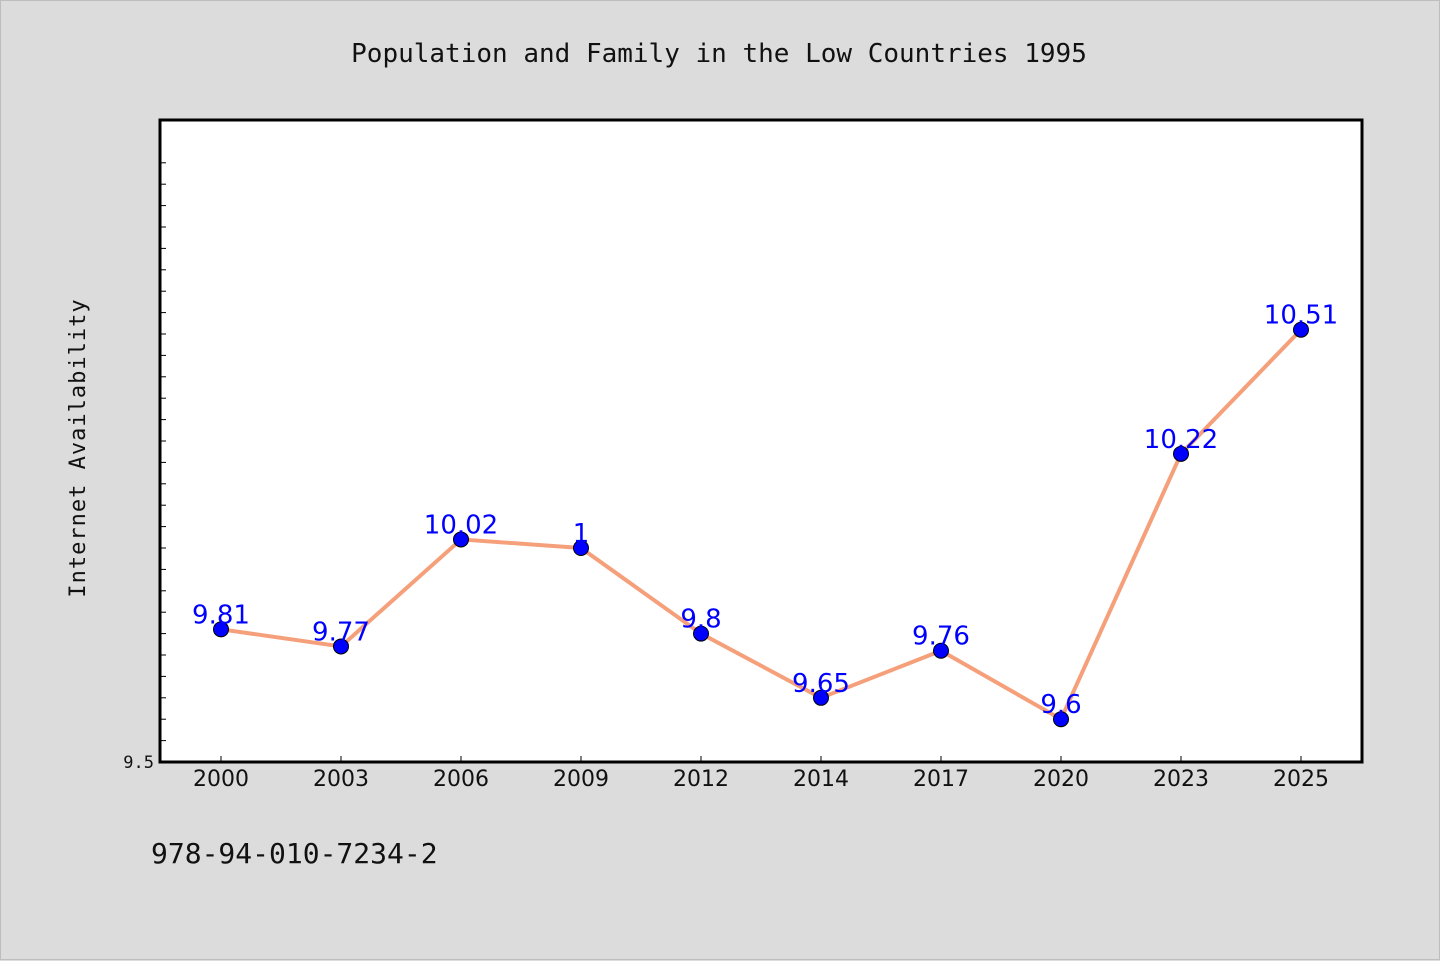  Describe the element at coordinates (221, 779) in the screenshot. I see `x-tick-label: 2000` at that location.